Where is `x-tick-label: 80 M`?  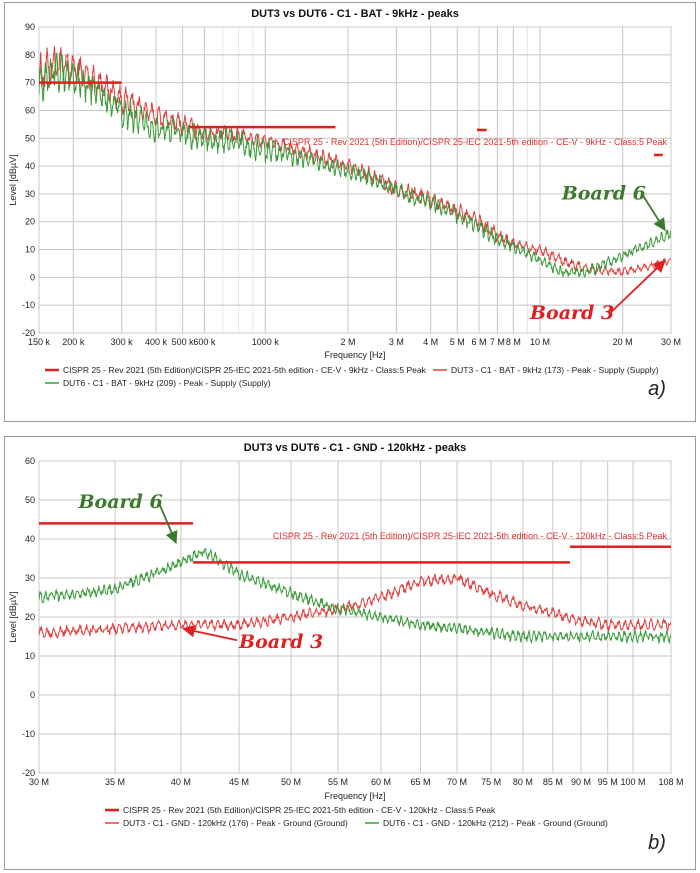 x-tick-label: 80 M is located at coordinates (523, 782).